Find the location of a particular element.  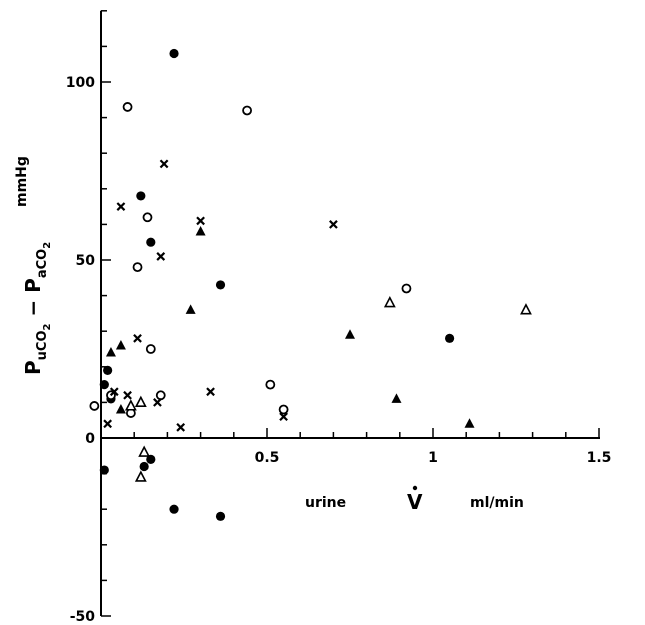

y-label-sub2: aCO is located at coordinates (42, 263).